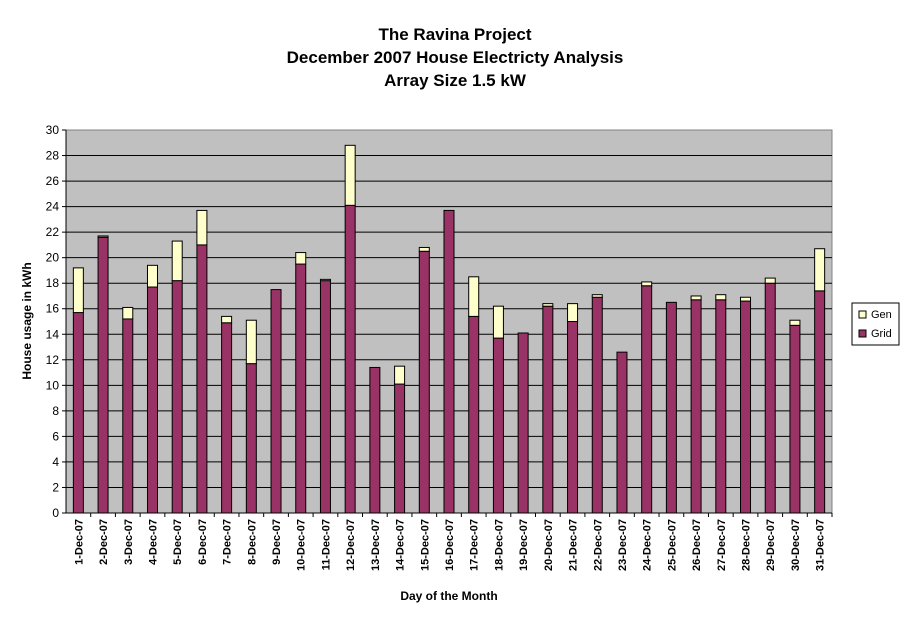 The width and height of the screenshot is (911, 628). I want to click on chart-title-line-2: December 2007 House Electricty Analysis, so click(455, 57).